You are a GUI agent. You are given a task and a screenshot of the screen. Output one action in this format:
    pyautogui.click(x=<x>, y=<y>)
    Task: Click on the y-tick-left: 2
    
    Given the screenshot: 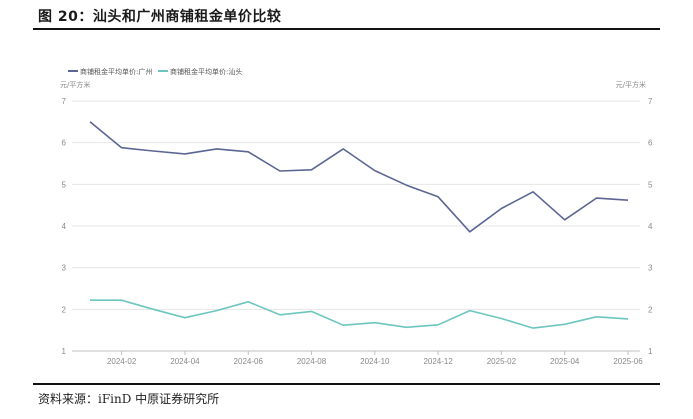 What is the action you would take?
    pyautogui.click(x=64, y=309)
    